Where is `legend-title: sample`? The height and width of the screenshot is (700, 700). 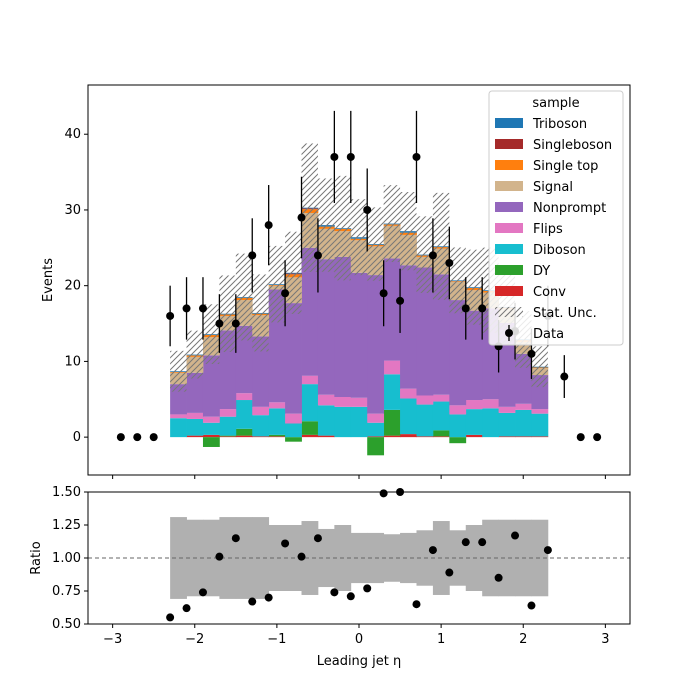
legend-title: sample is located at coordinates (555, 103).